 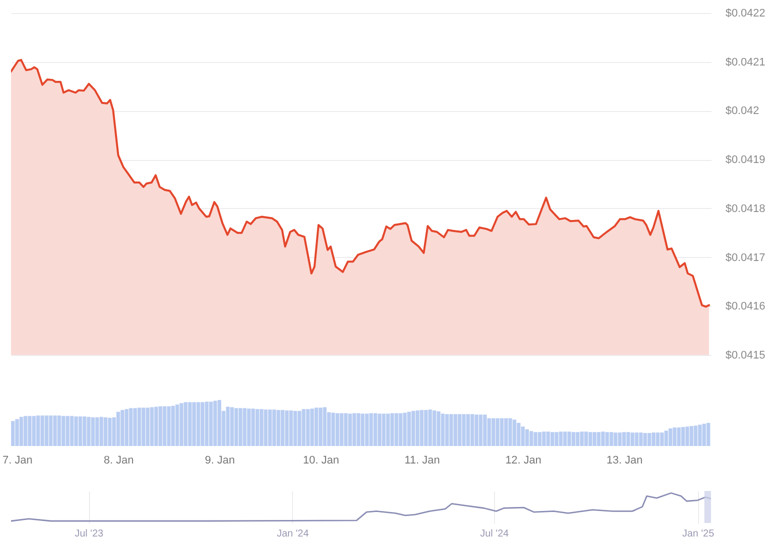 I want to click on x-tick-label: 8. Jan, so click(x=119, y=460).